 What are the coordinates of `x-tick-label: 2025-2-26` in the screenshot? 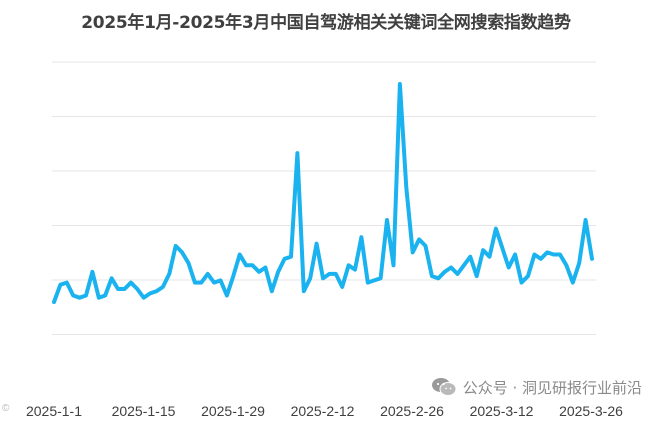 It's located at (412, 411).